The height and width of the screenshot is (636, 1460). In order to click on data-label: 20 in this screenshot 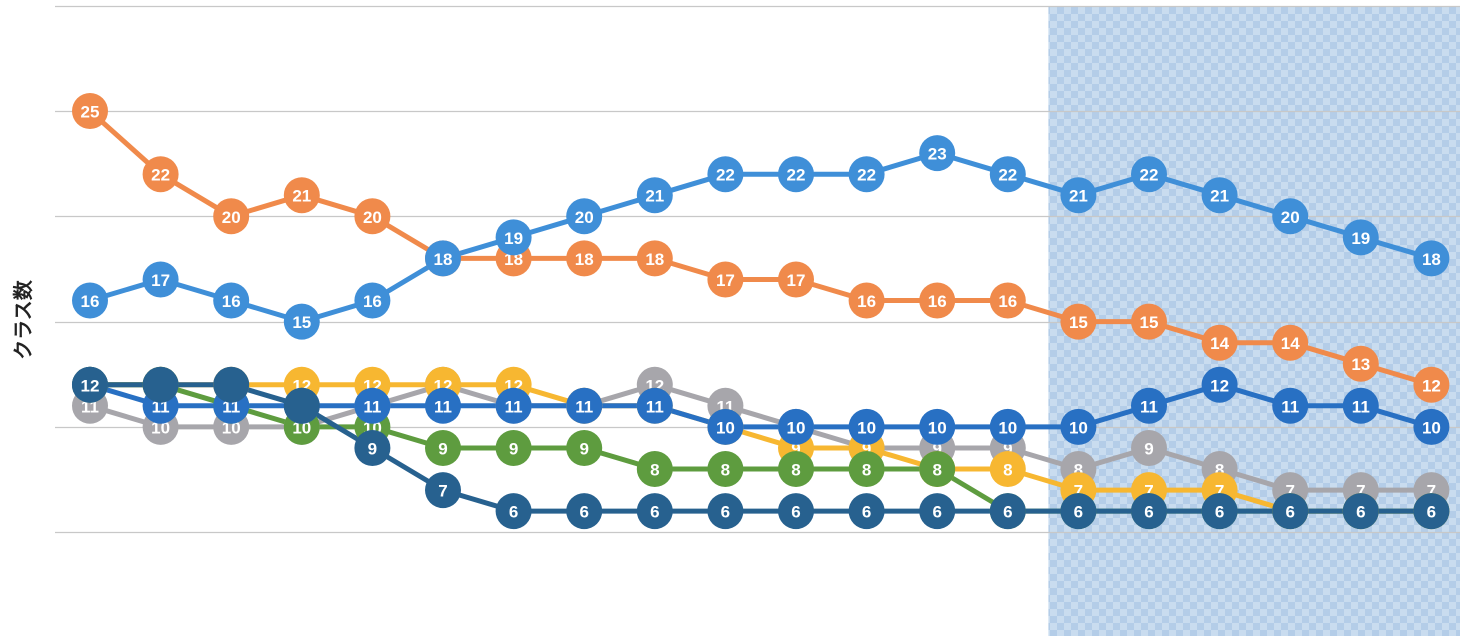, I will do `click(1290, 217)`.